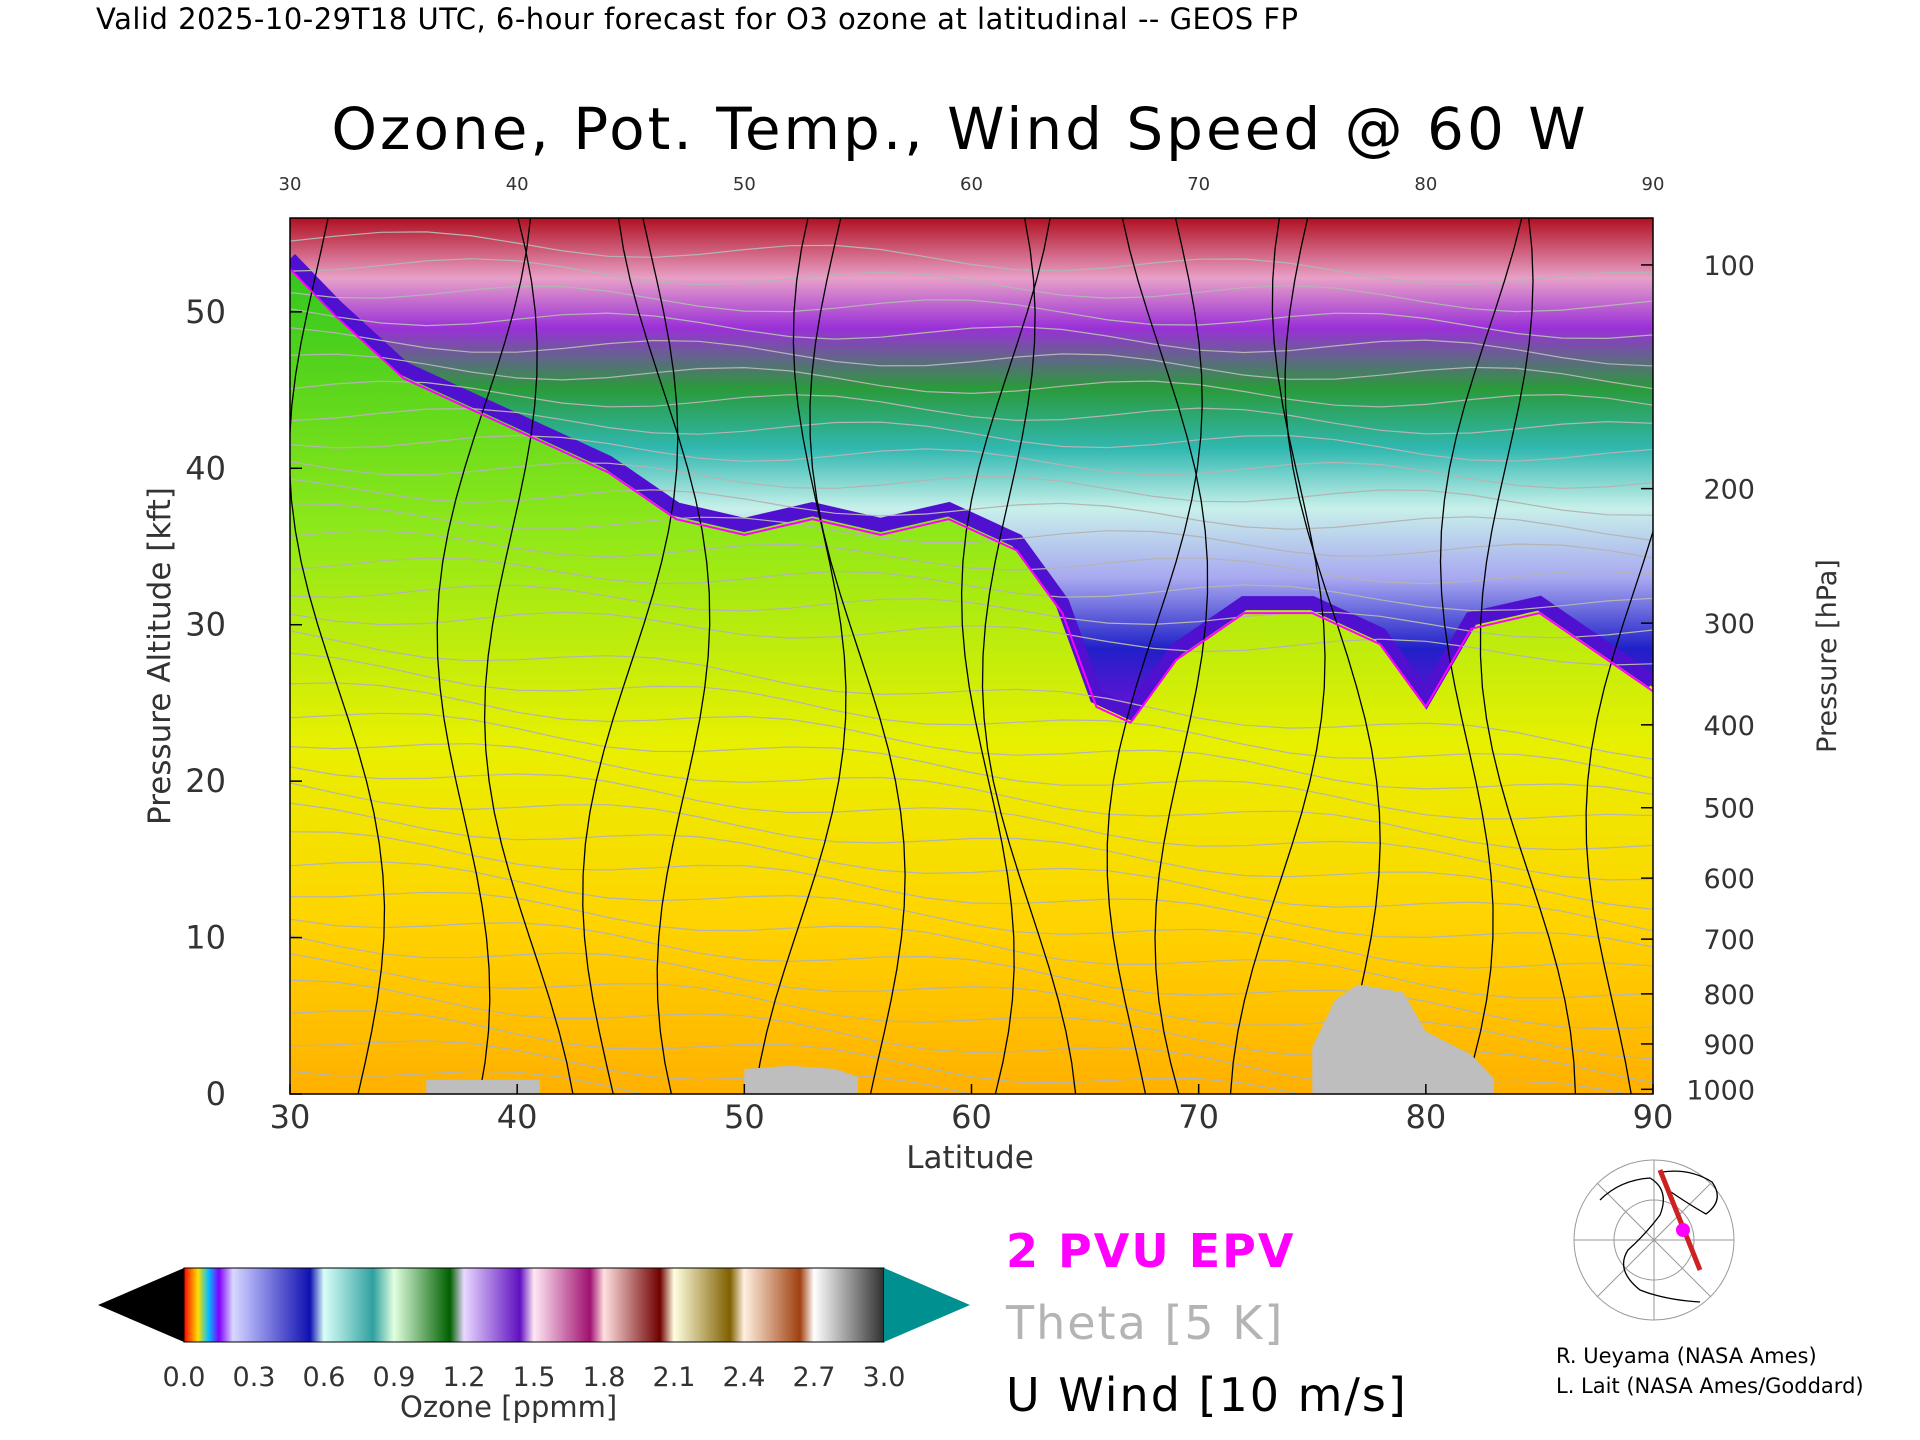 Image resolution: width=1920 pixels, height=1440 pixels. What do you see at coordinates (1729, 624) in the screenshot?
I see `pressure-tick-label: 300` at bounding box center [1729, 624].